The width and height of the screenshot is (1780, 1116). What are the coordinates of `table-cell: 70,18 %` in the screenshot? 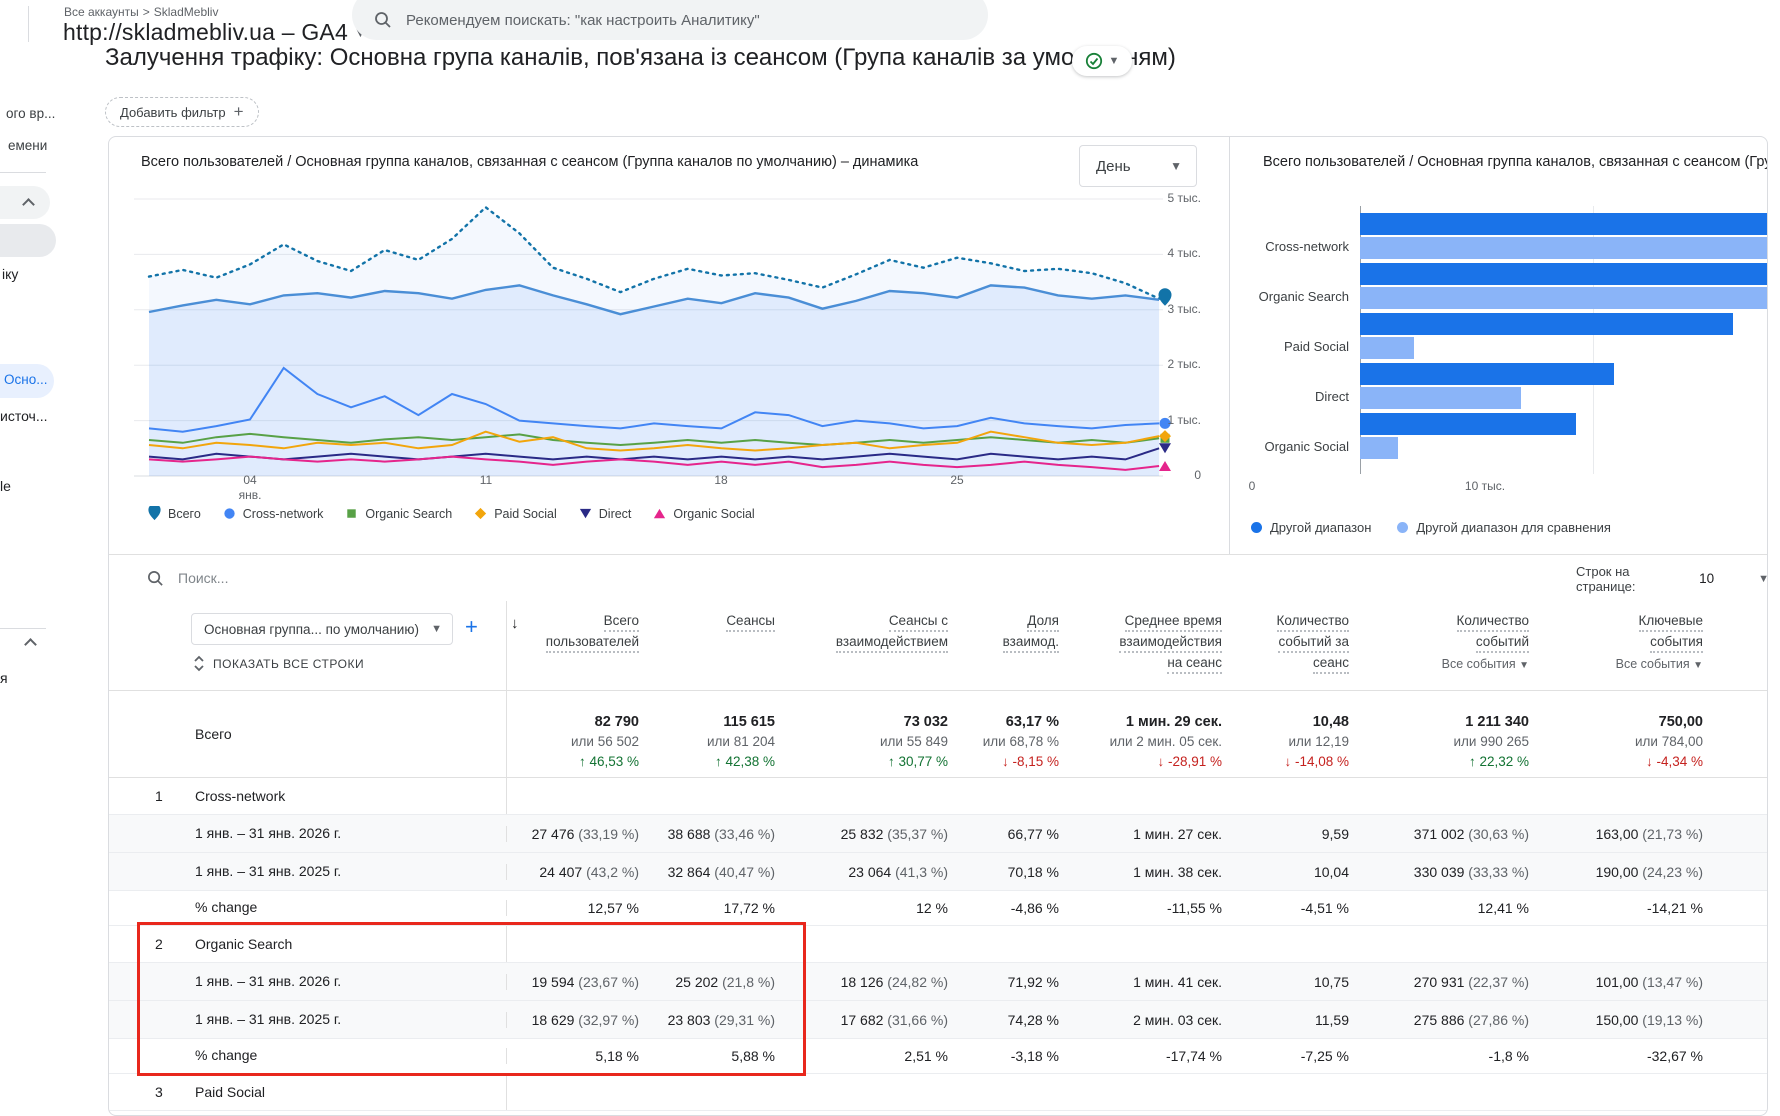 It's located at (1033, 871).